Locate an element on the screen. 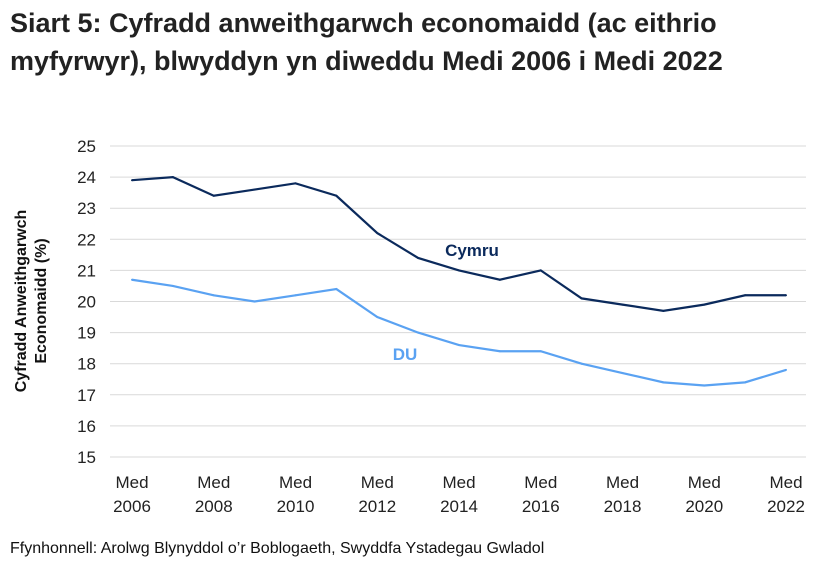 The width and height of the screenshot is (818, 575). x-tick-label: 2018 is located at coordinates (623, 506).